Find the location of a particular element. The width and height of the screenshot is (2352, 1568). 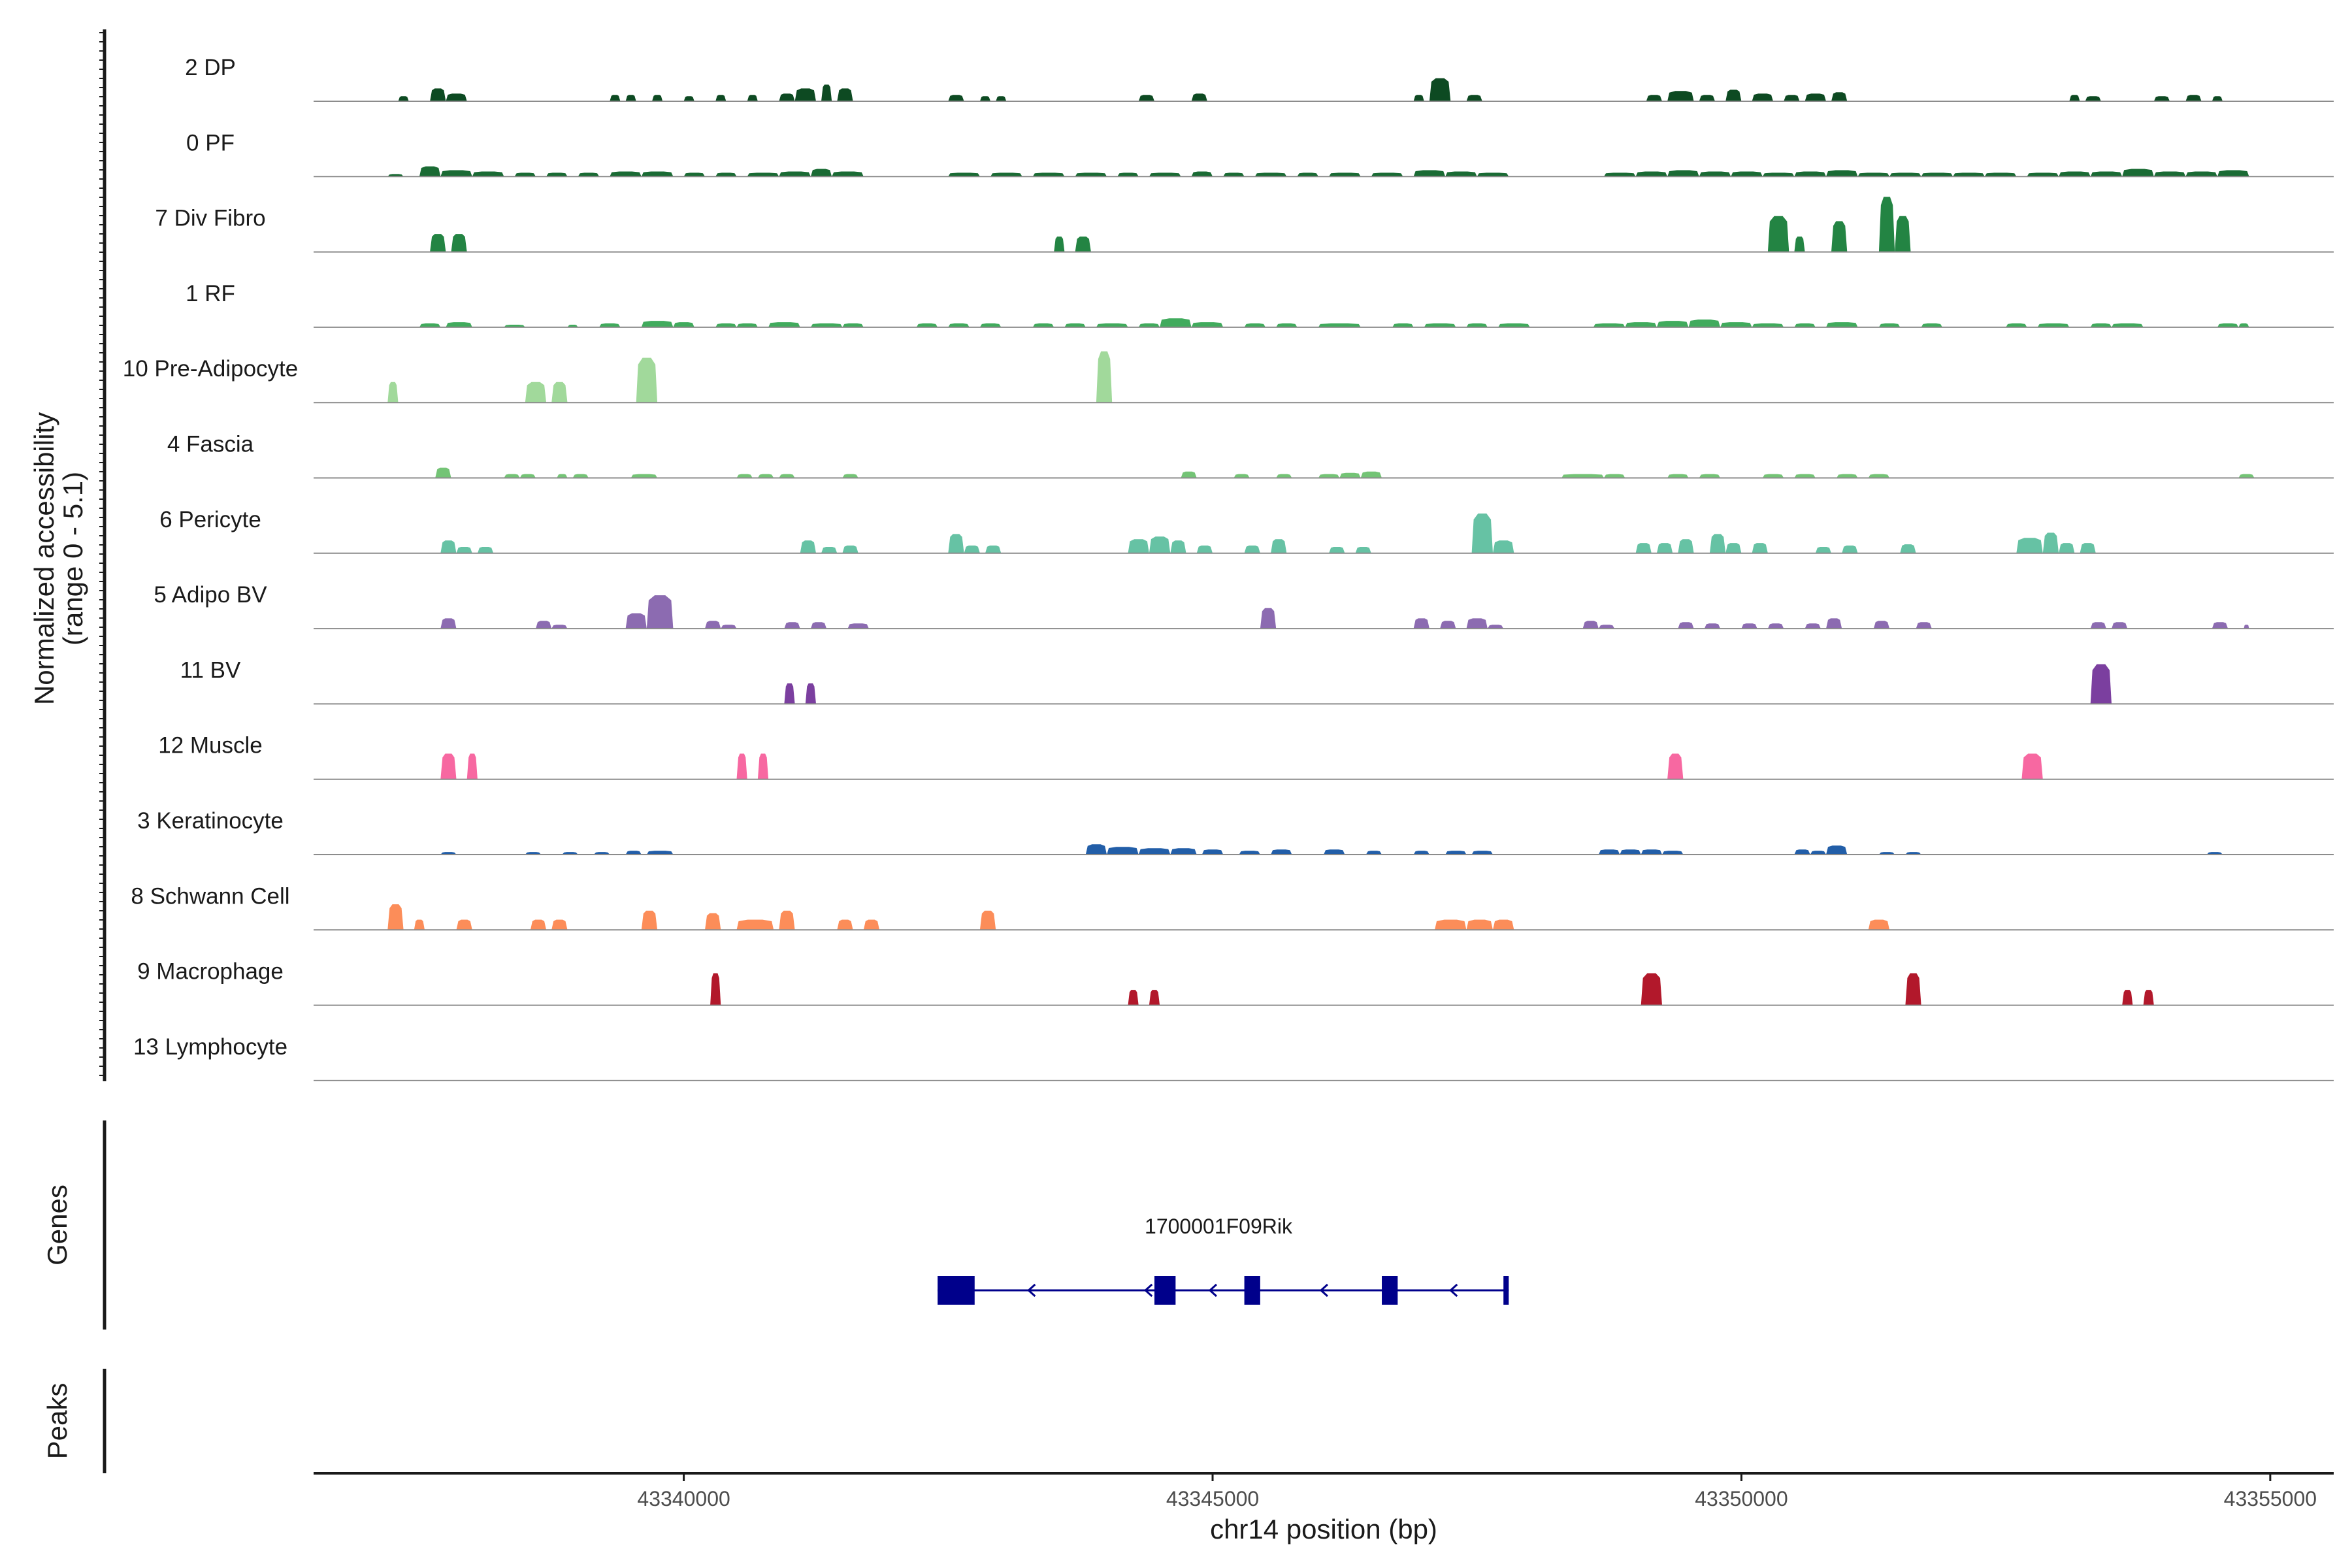

track-label: 8 Schwann Cell is located at coordinates (210, 896).